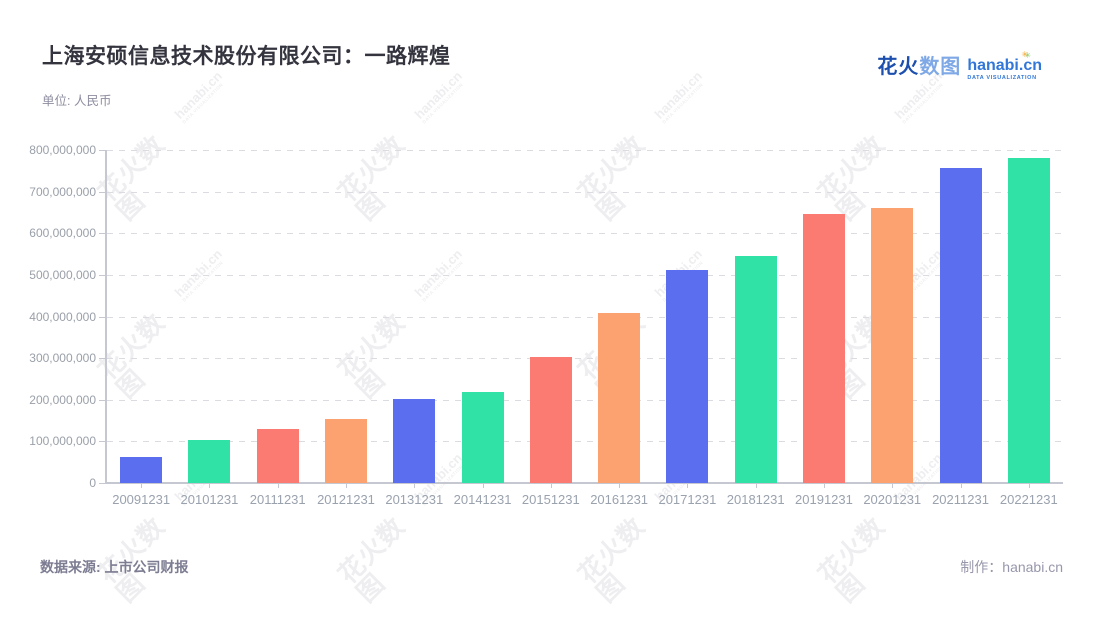  I want to click on logo-cn-text: 花火数图, so click(919, 67).